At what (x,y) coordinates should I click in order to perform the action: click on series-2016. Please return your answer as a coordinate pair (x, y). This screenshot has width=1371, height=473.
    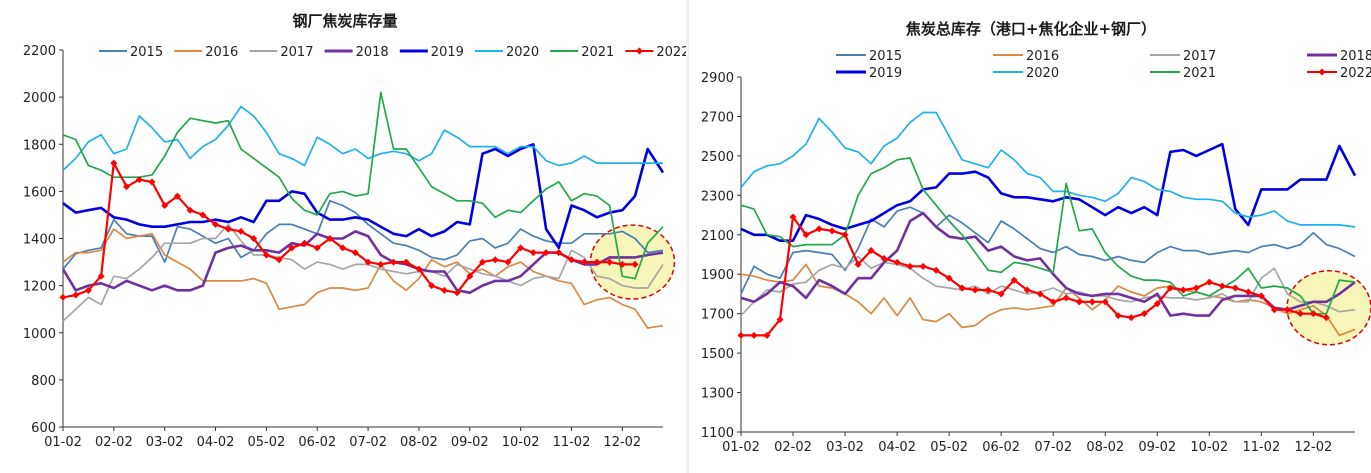
    Looking at the image, I should click on (363, 278).